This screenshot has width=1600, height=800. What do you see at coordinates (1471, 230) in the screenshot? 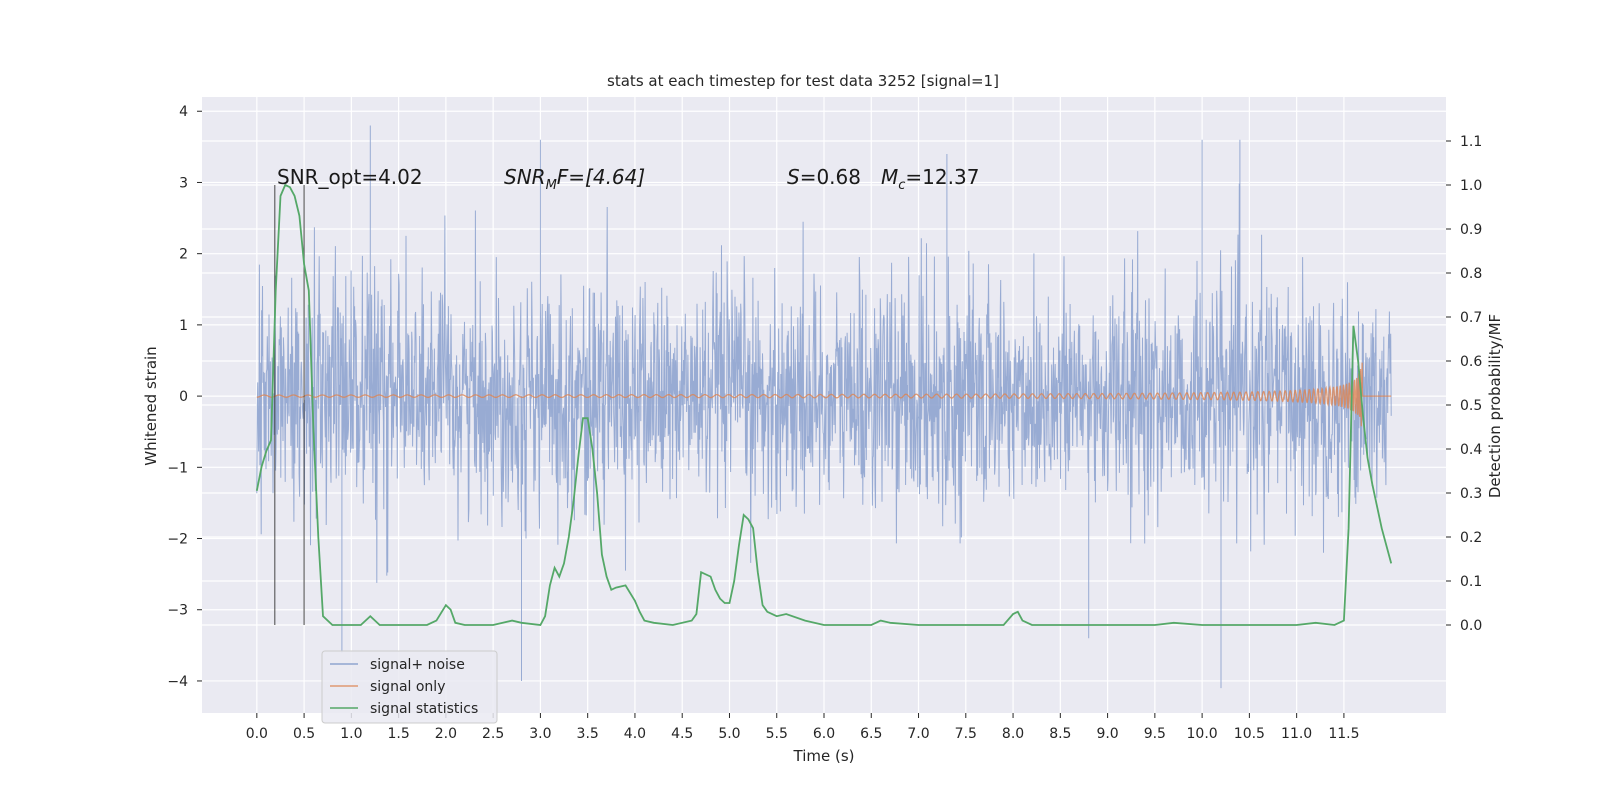
I see `y-right-tick-label-2: 0.9` at bounding box center [1471, 230].